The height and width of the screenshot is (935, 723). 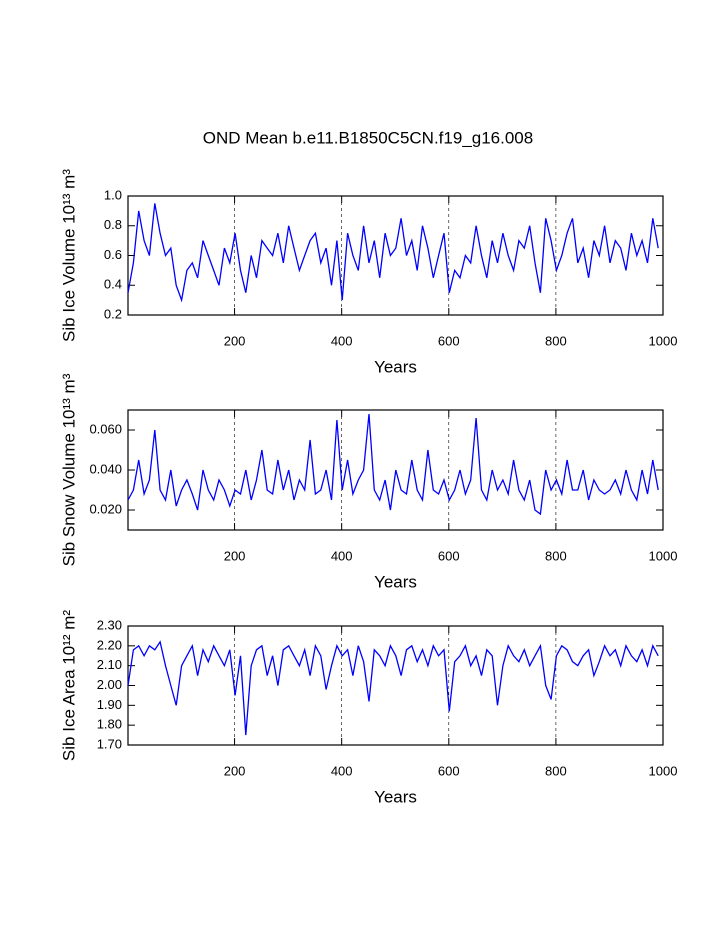 I want to click on y-axis-label: Sib Ice Volume 10¹³ m³, so click(x=68, y=255).